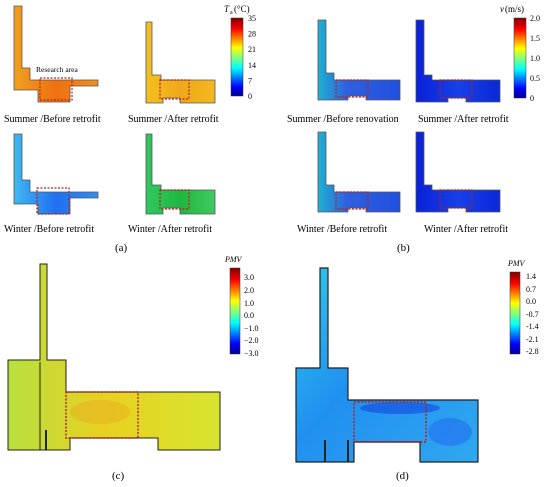  What do you see at coordinates (402, 476) in the screenshot?
I see `panel-label-d: (d)` at bounding box center [402, 476].